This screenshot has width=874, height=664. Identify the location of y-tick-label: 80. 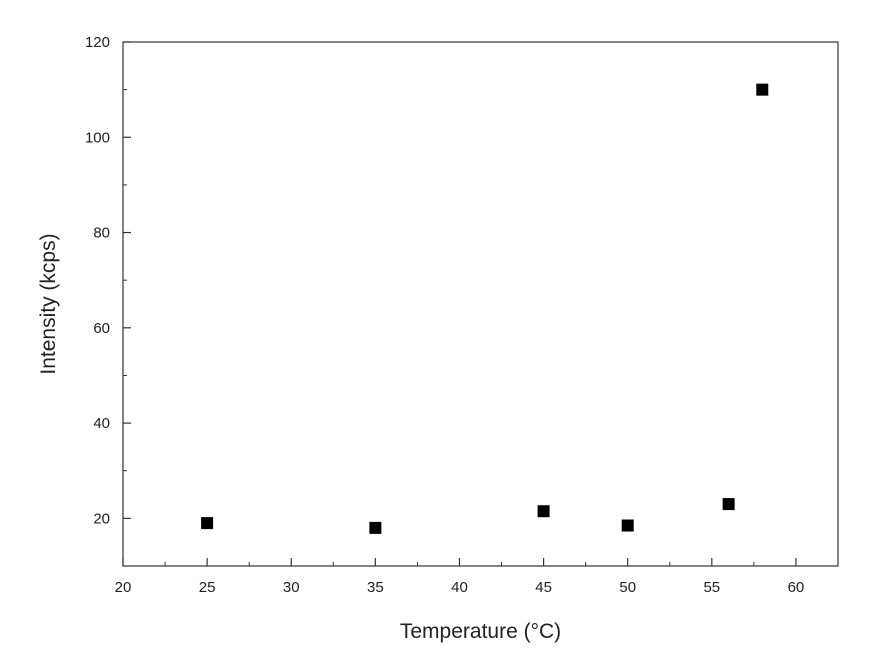
(101, 233).